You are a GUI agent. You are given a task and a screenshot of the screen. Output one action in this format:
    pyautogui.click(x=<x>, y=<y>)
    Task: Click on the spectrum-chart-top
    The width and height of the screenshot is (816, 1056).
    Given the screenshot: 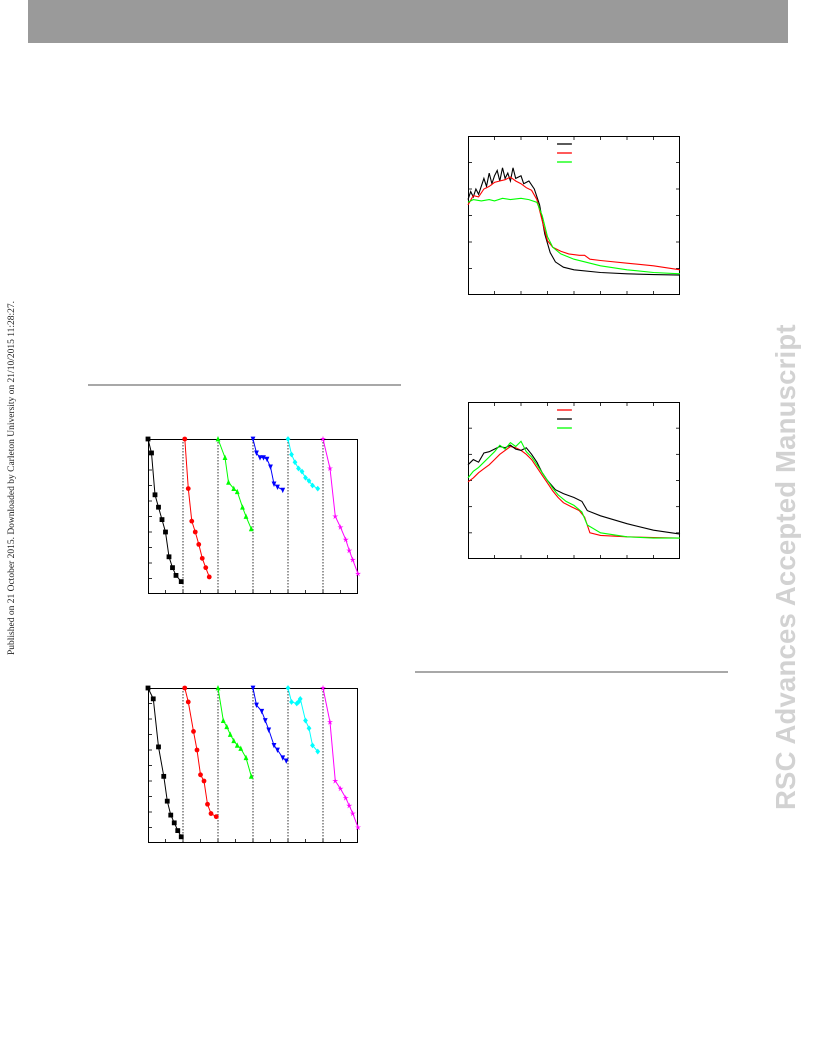 What is the action you would take?
    pyautogui.click(x=574, y=215)
    